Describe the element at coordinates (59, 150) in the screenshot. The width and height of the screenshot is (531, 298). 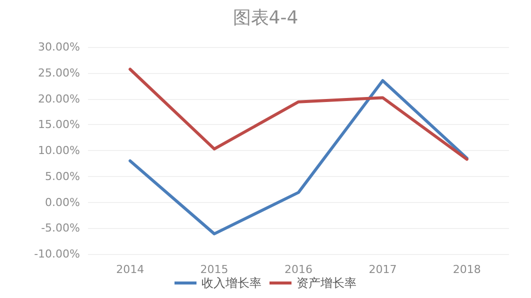
I see `y-tick-label: 10.00%` at that location.